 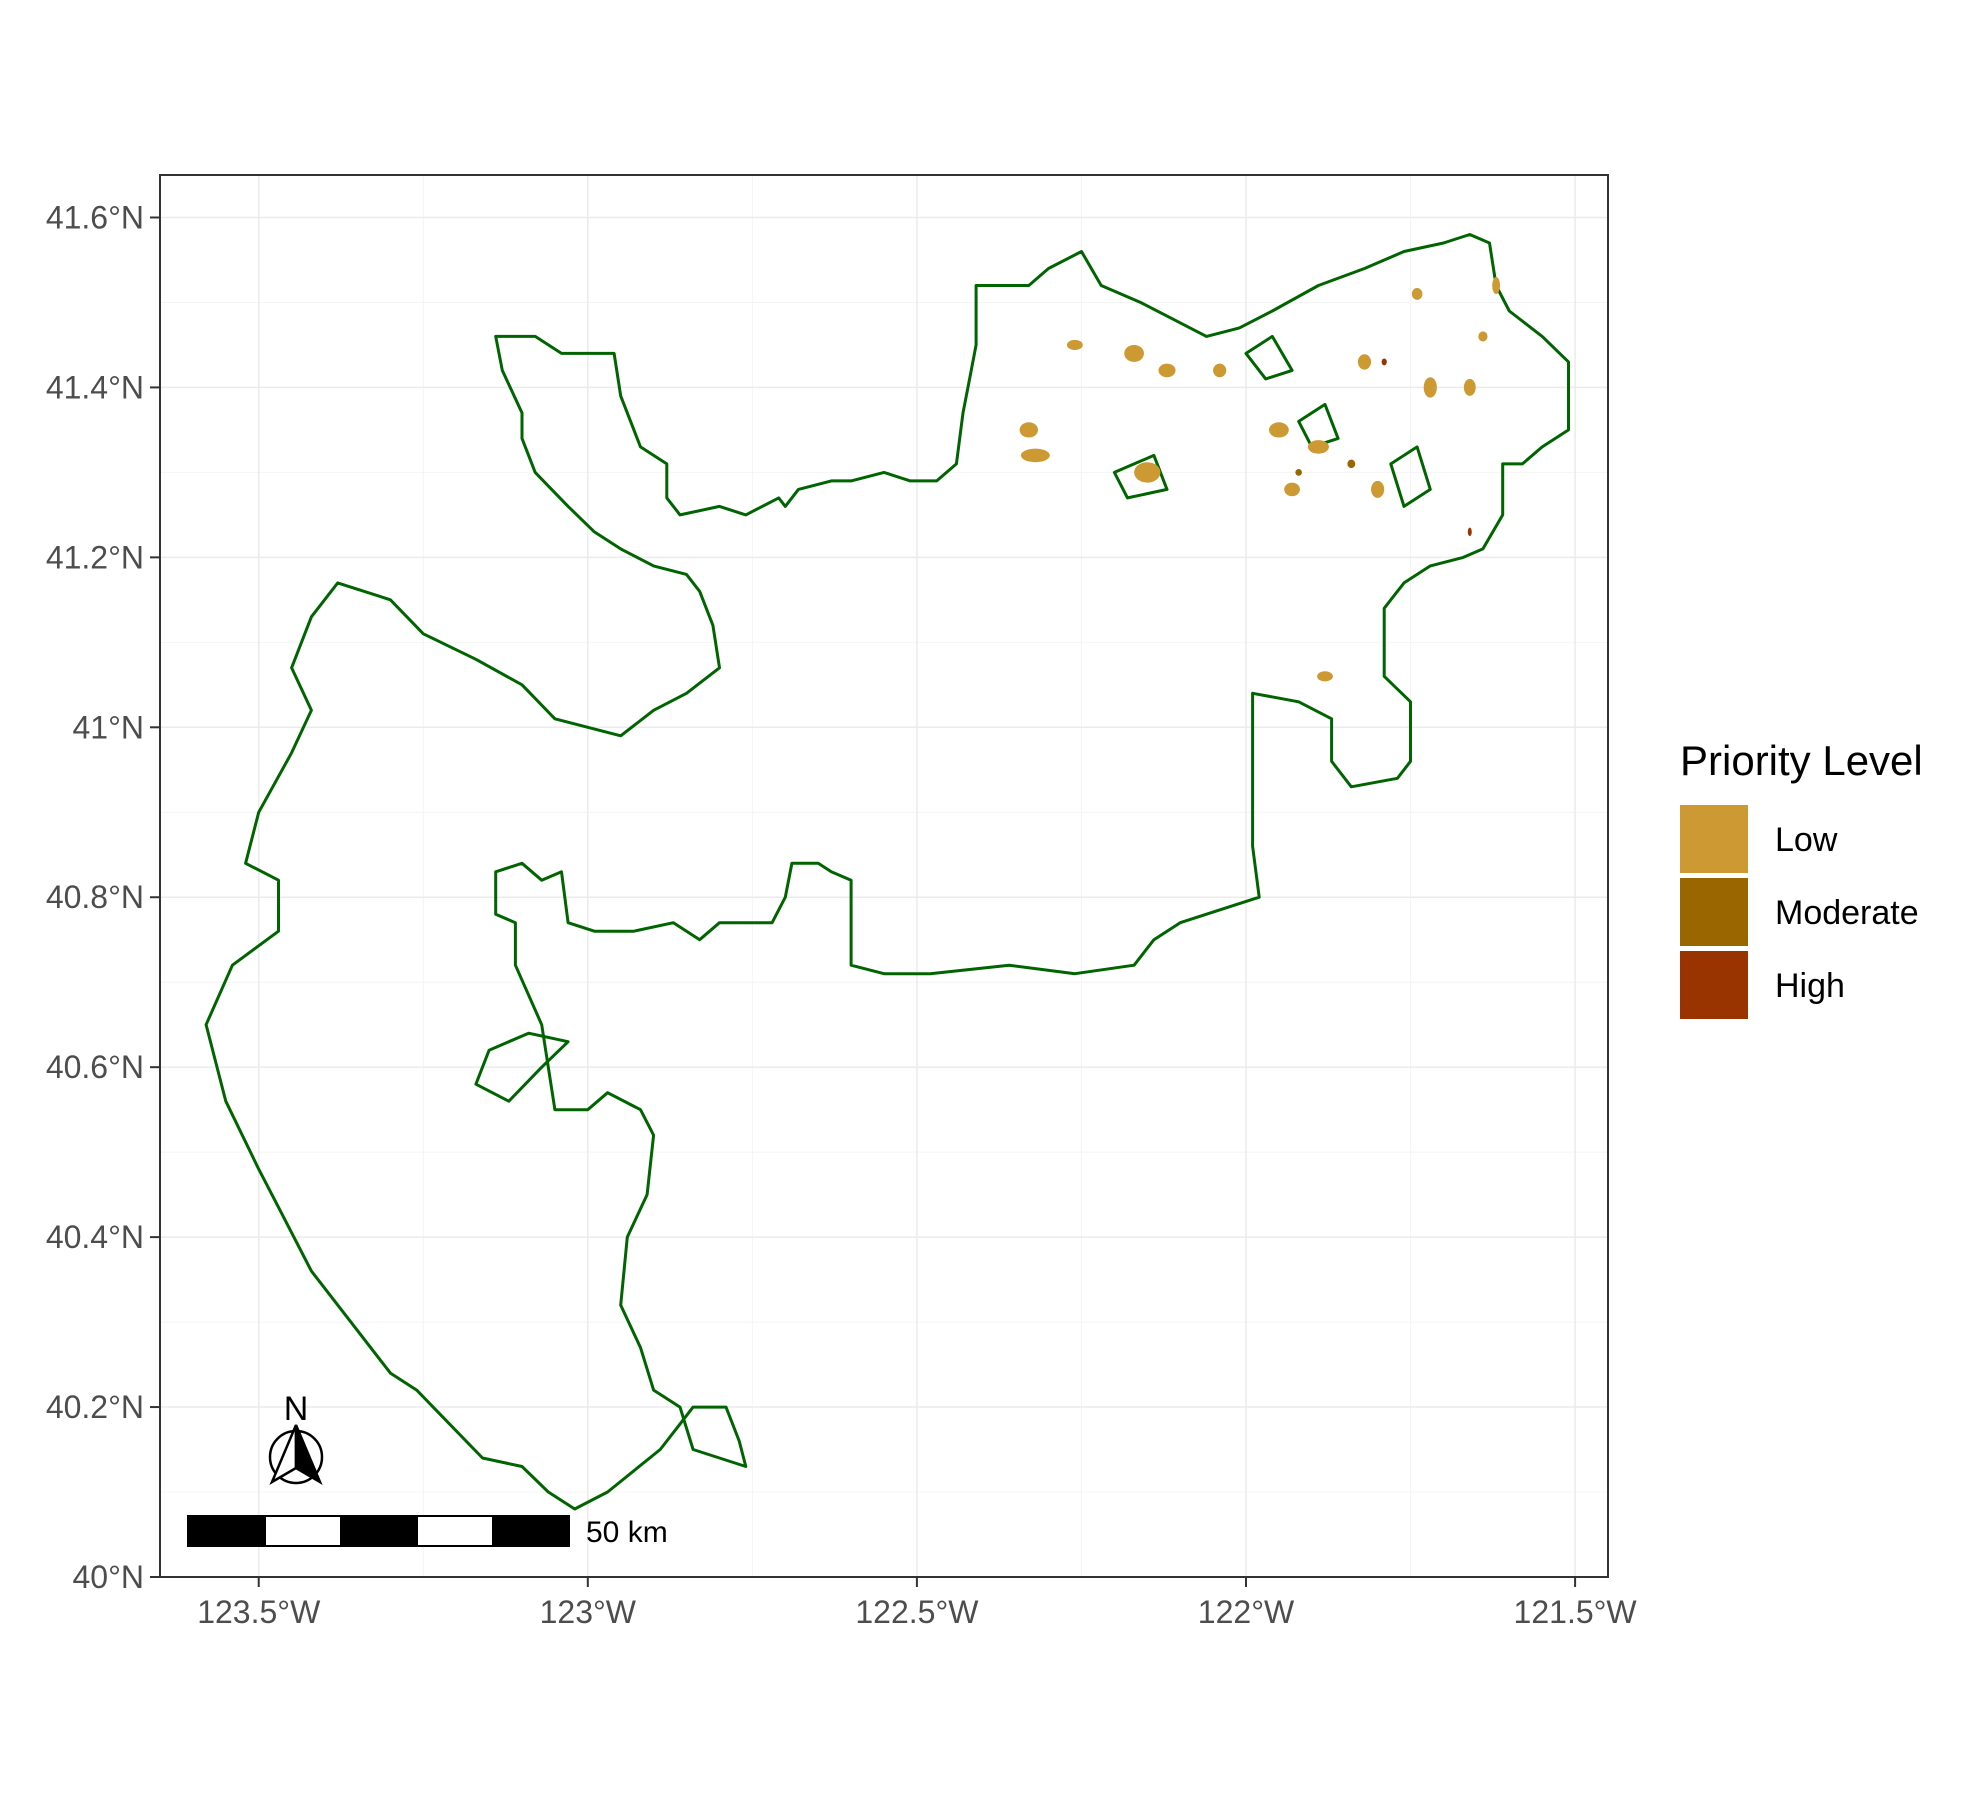 What do you see at coordinates (1810, 986) in the screenshot?
I see `legend-label-high: High` at bounding box center [1810, 986].